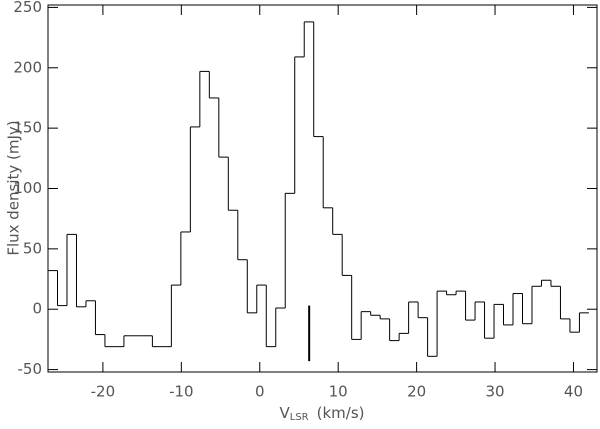  I want to click on y-tick-label: 0, so click(37, 309).